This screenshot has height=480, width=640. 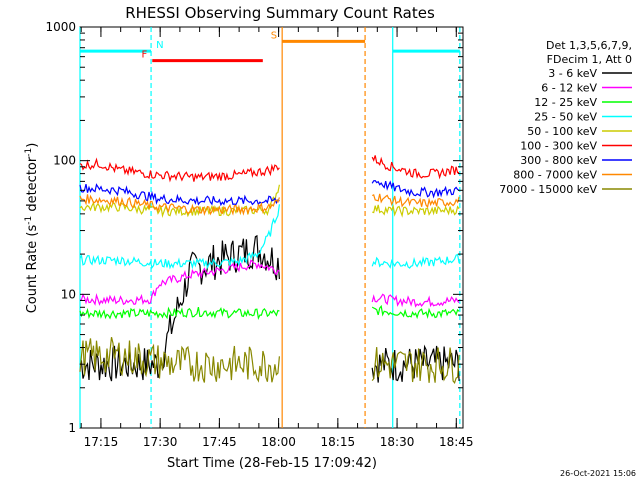 I want to click on legend-label-300-800-kev: 300 - 800 keV, so click(x=558, y=160).